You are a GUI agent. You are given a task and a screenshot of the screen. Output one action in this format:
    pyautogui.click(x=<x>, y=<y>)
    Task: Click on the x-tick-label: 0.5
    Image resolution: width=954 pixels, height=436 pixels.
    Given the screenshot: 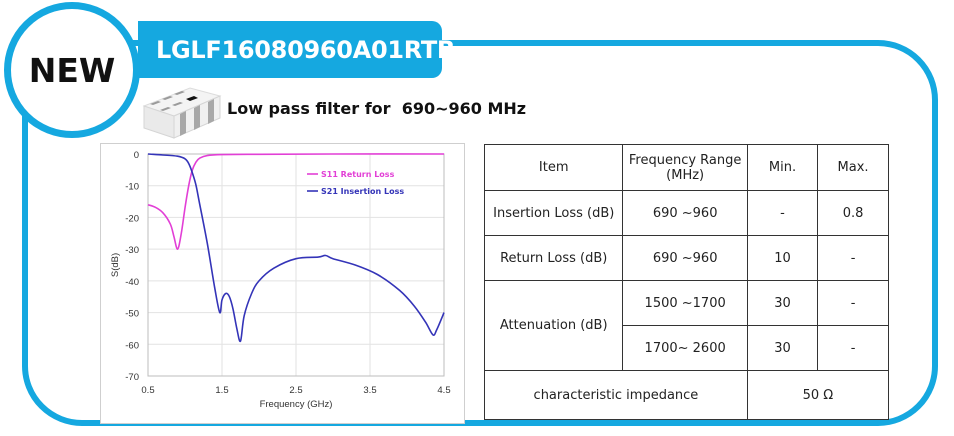 What is the action you would take?
    pyautogui.click(x=147, y=390)
    